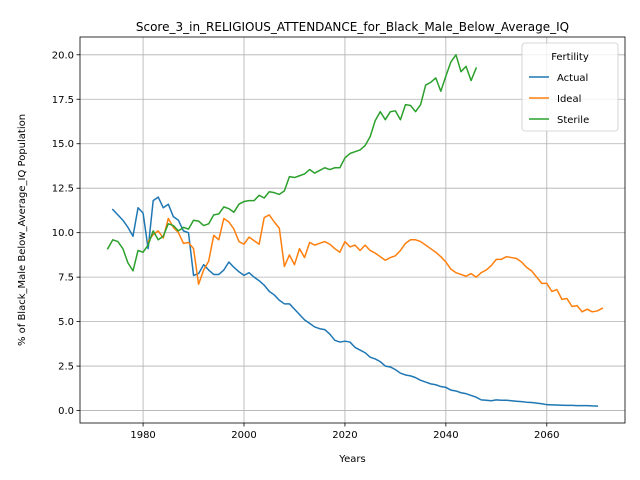  What do you see at coordinates (66, 367) in the screenshot?
I see `y-tick-label: 2.5` at bounding box center [66, 367].